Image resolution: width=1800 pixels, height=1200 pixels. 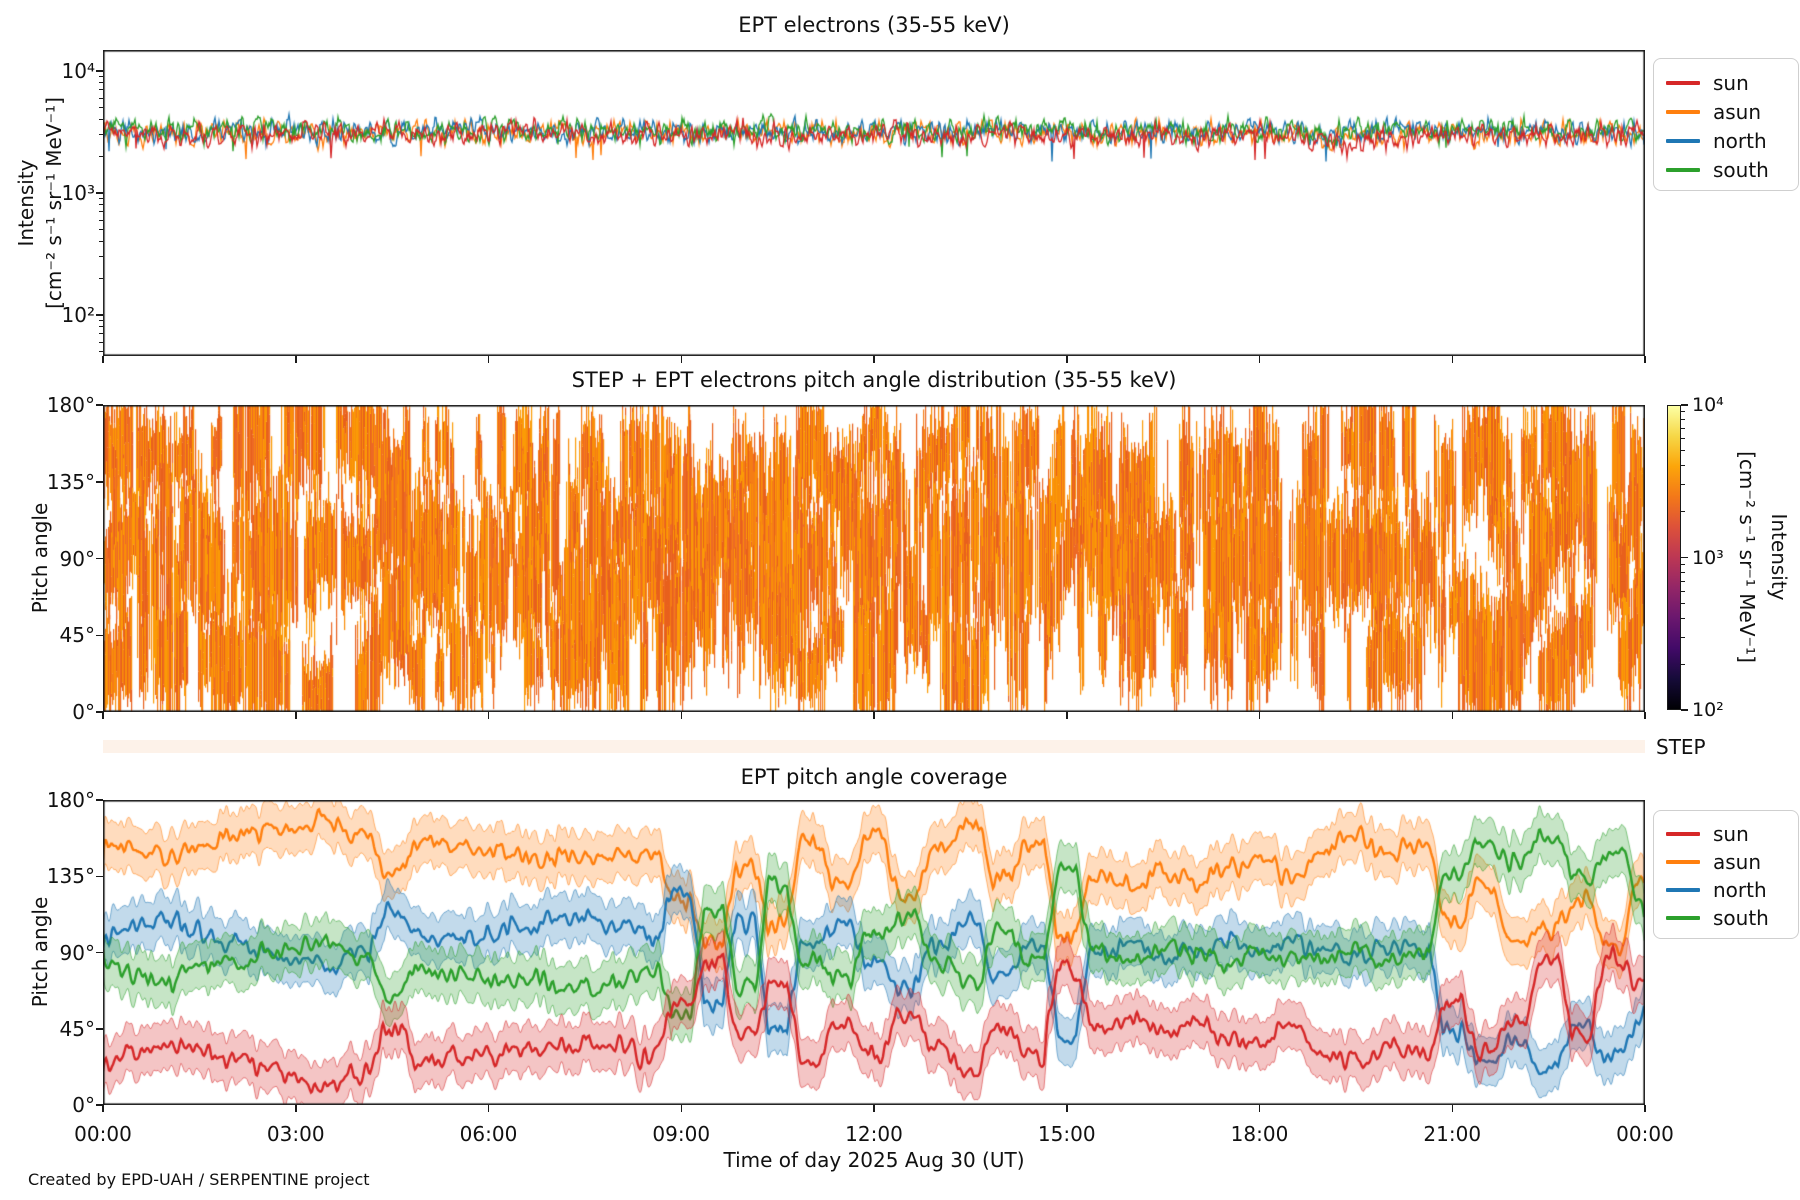 I want to click on panel2-y-tick-mark, so click(x=99, y=712).